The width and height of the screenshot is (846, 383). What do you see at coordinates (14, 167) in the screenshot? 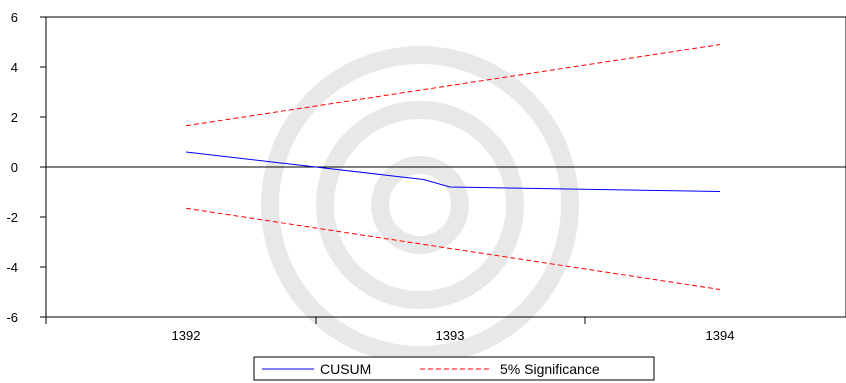
I see `y-tick-label: 0` at bounding box center [14, 167].